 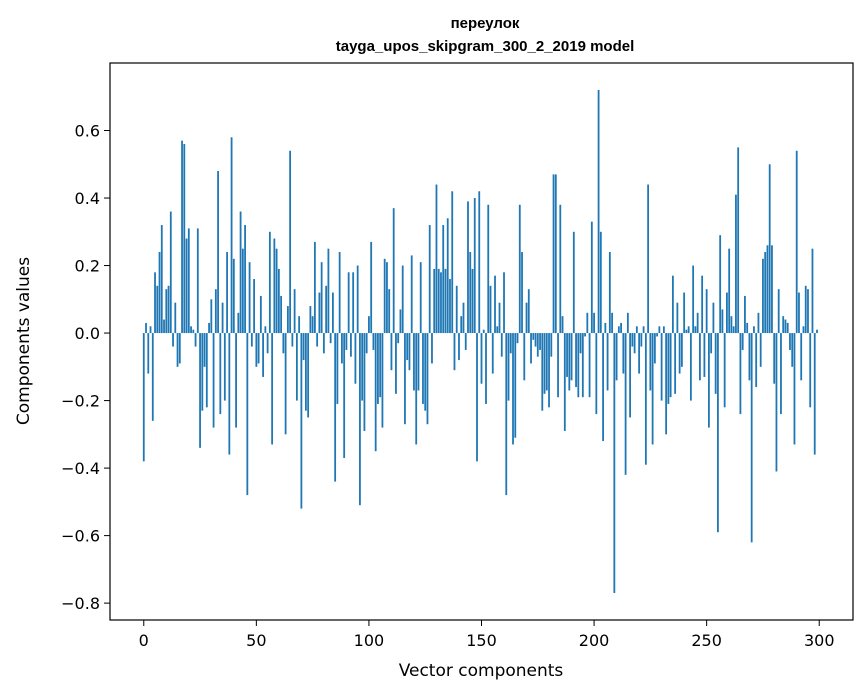 I want to click on y-tick-label-0: −0.8, so click(x=80, y=603).